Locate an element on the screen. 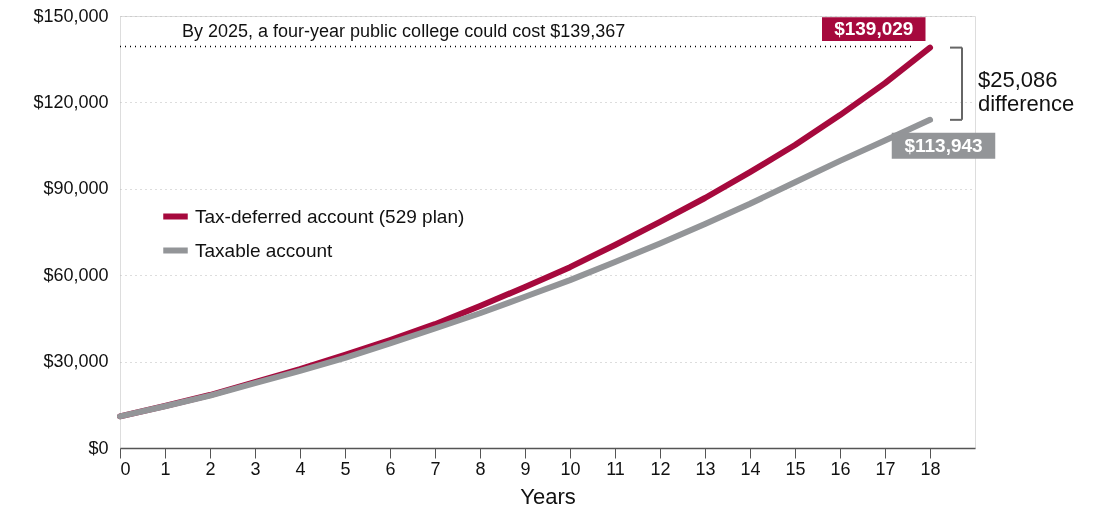 Image resolution: width=1104 pixels, height=519 pixels. legend-label: Taxable account is located at coordinates (264, 250).